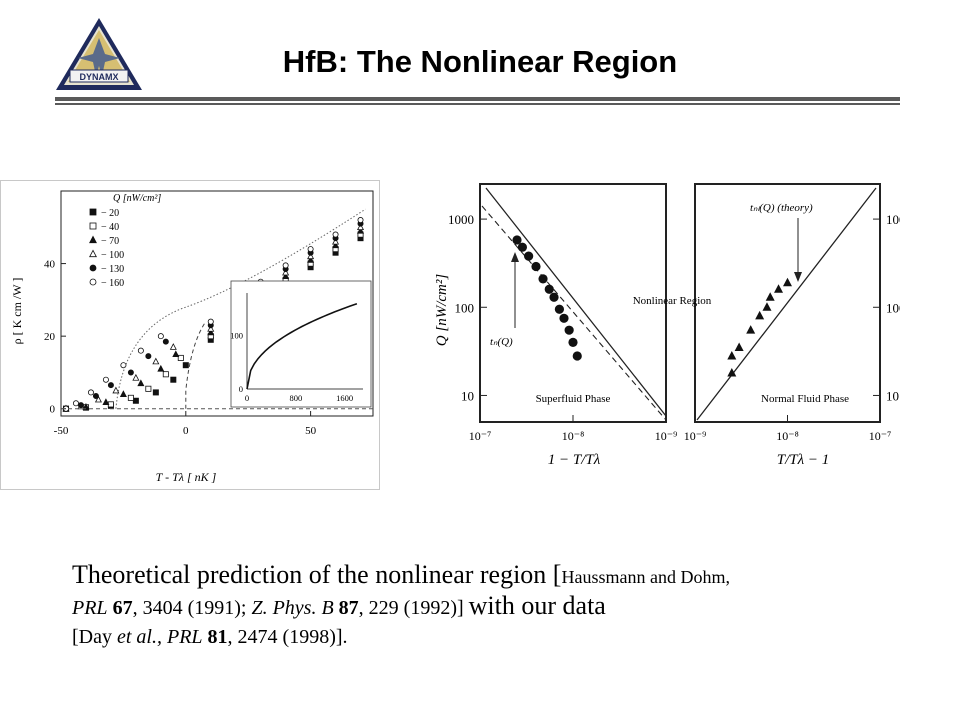  I want to click on left-legend-label: − 130, so click(112, 269).